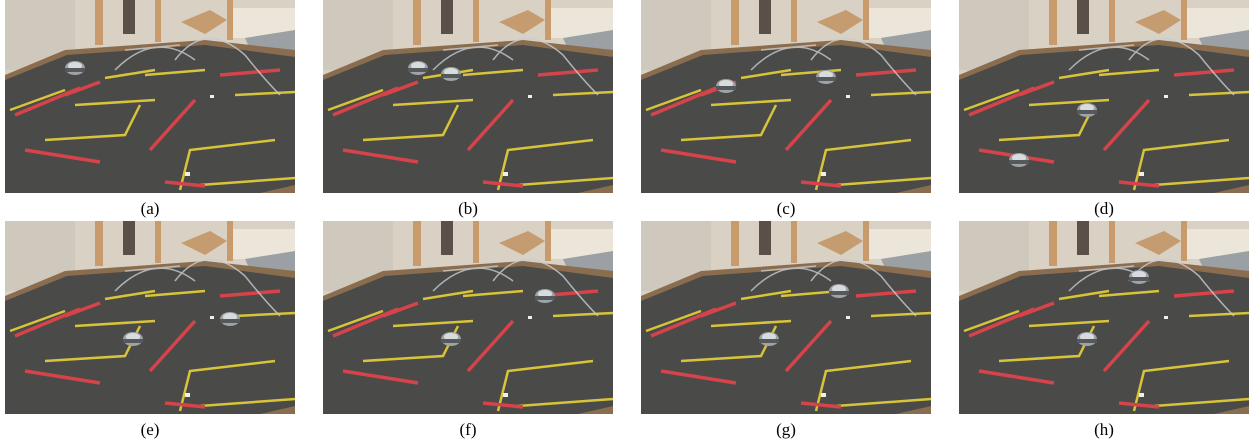  What do you see at coordinates (150, 208) in the screenshot?
I see `caption: (a)` at bounding box center [150, 208].